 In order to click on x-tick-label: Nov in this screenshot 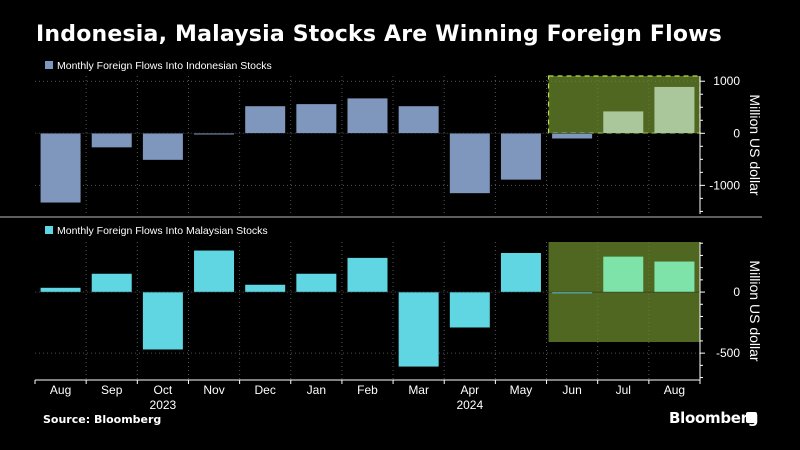, I will do `click(213, 390)`.